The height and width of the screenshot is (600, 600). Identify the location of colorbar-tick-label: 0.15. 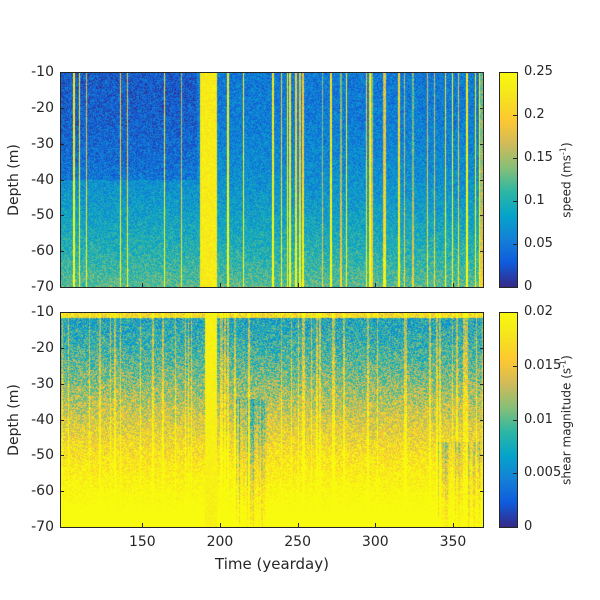
(538, 157).